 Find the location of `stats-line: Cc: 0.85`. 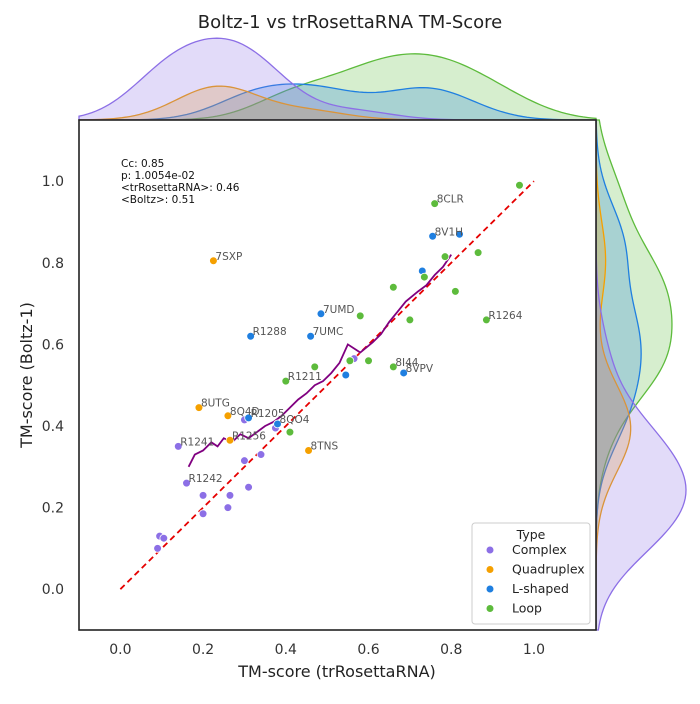

stats-line: Cc: 0.85 is located at coordinates (142, 164).